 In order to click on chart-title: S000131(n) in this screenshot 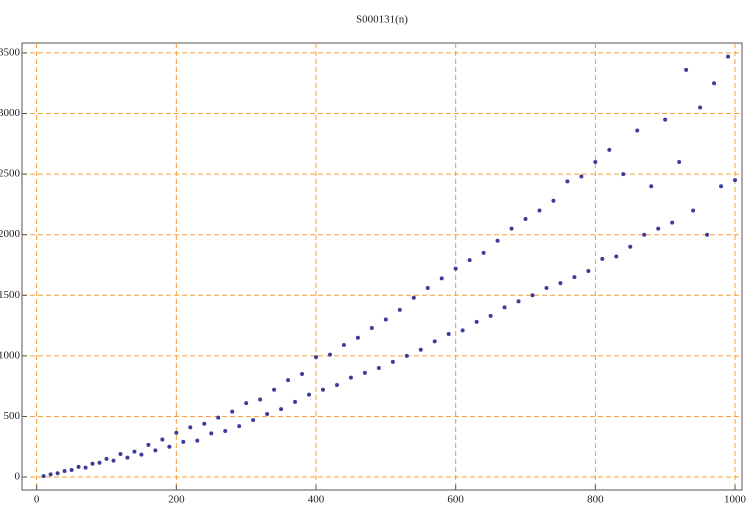, I will do `click(382, 20)`.